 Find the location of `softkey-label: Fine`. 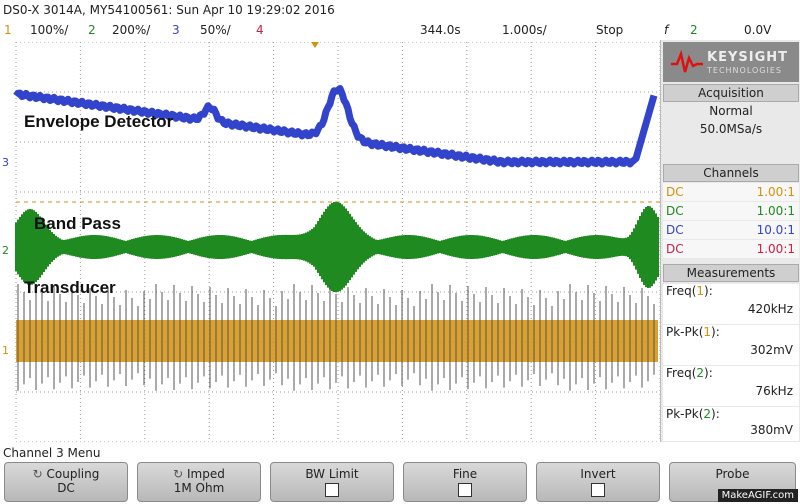

softkey-label: Fine is located at coordinates (465, 474).